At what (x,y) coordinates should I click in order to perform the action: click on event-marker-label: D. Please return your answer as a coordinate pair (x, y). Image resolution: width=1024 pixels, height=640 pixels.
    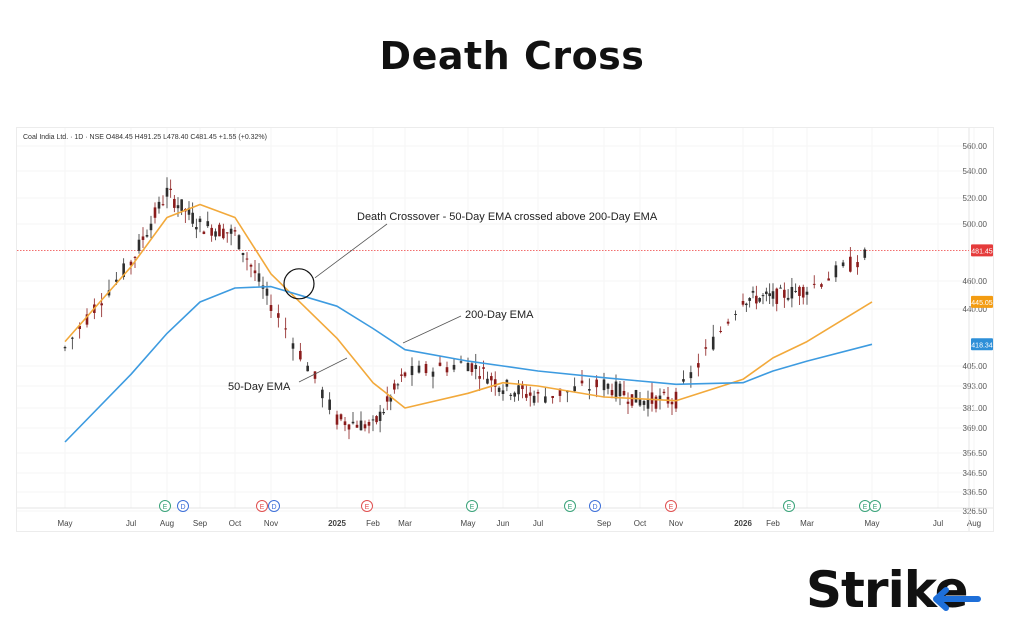
    Looking at the image, I should click on (273, 507).